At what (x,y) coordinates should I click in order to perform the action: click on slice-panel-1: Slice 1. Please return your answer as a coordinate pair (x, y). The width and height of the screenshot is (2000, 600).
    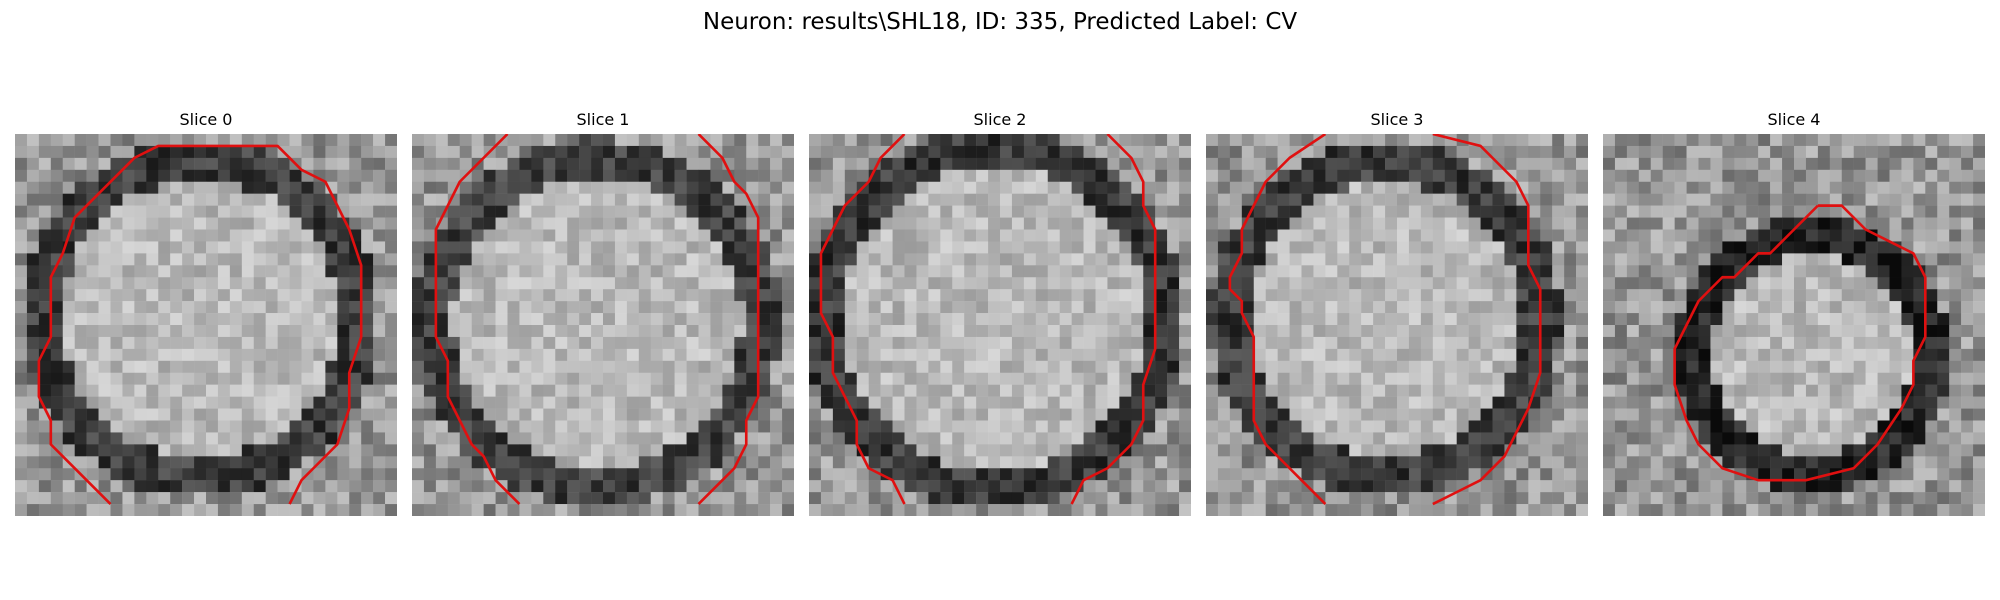
    Looking at the image, I should click on (603, 313).